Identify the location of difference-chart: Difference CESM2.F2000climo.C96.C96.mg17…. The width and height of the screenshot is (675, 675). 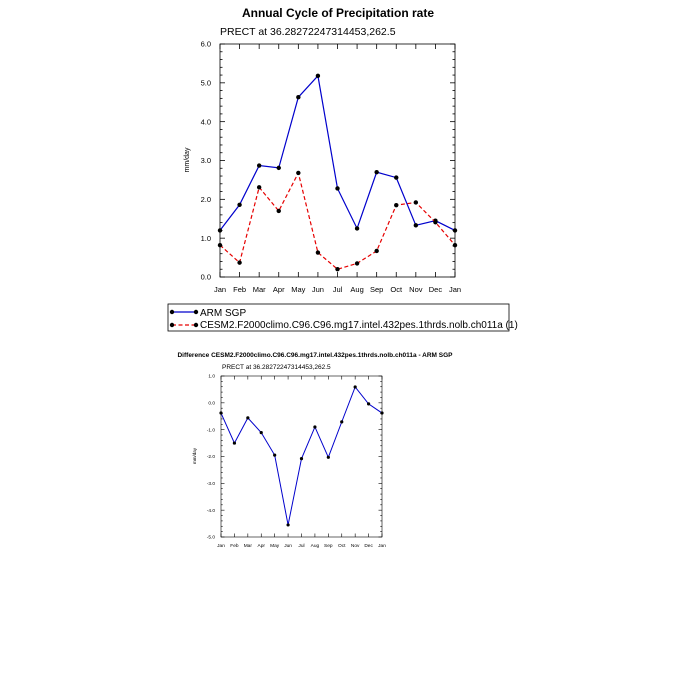
(315, 450).